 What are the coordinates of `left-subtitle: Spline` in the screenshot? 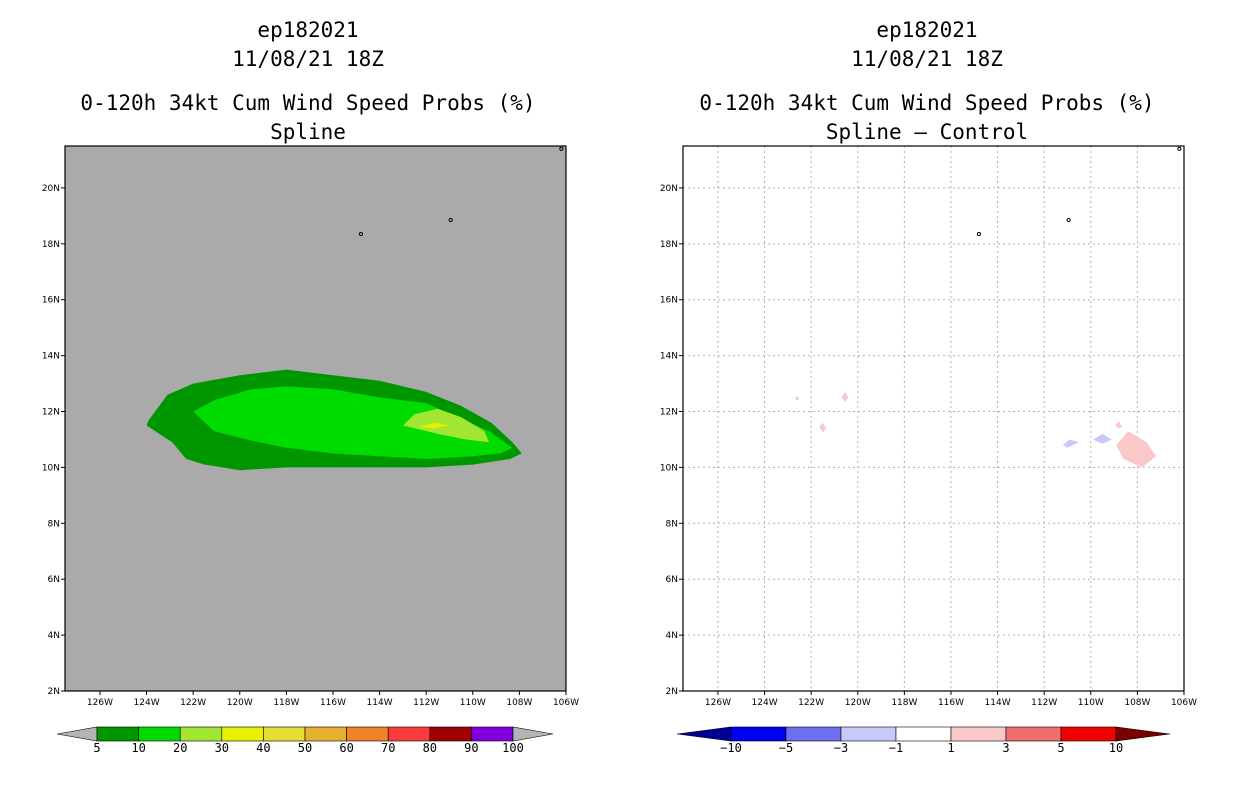 It's located at (308, 132).